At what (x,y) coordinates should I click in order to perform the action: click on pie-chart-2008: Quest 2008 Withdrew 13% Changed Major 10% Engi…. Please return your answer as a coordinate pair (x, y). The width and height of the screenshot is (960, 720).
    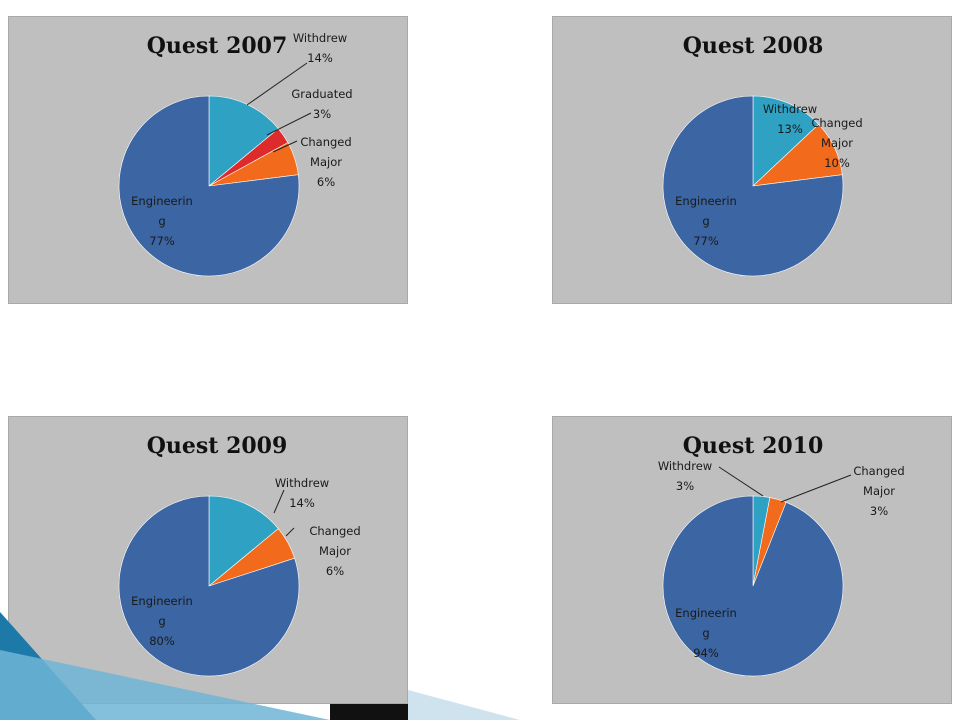
    Looking at the image, I should click on (762, 155).